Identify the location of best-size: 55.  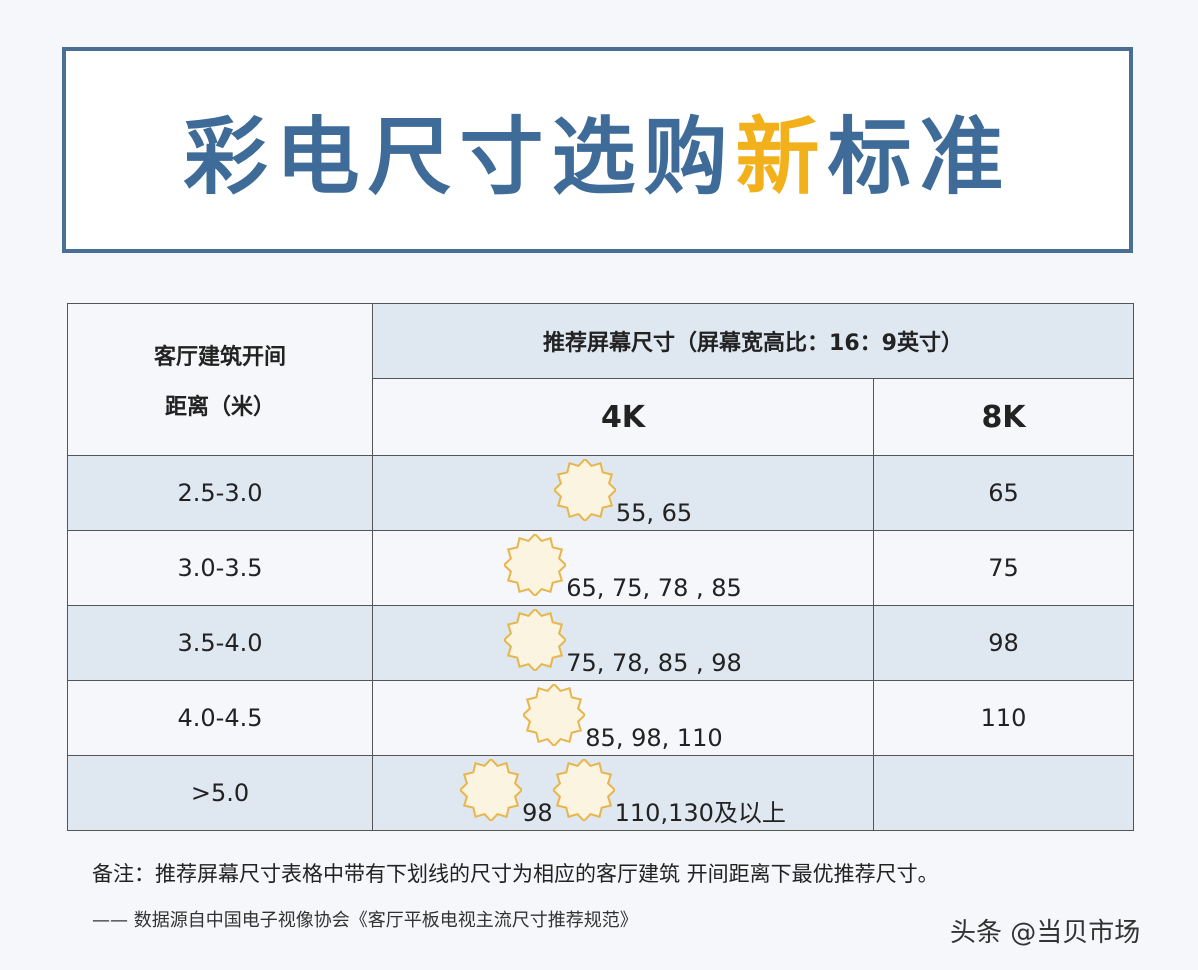
(631, 513).